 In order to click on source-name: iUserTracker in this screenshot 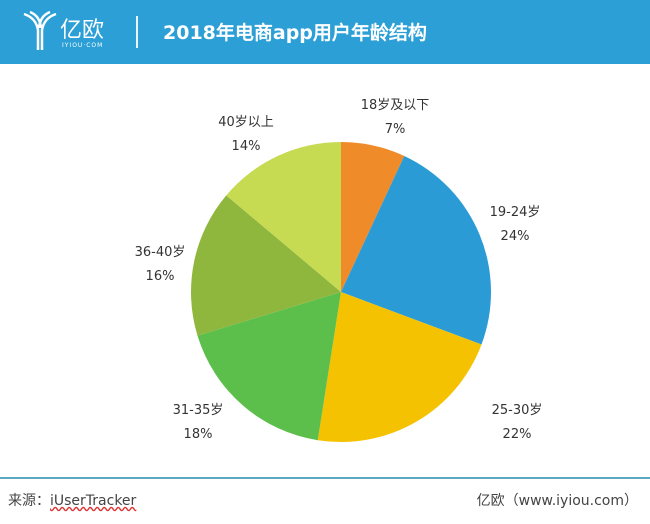, I will do `click(93, 501)`.